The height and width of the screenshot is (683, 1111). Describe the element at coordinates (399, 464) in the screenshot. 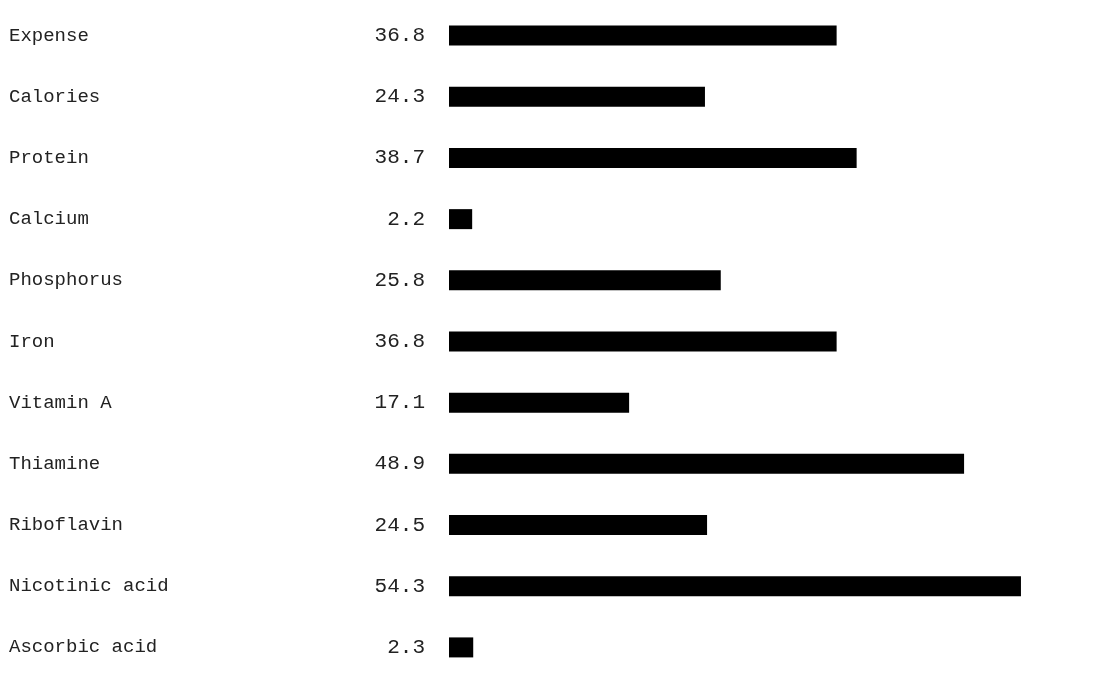

I see `data-label: 48.9` at that location.